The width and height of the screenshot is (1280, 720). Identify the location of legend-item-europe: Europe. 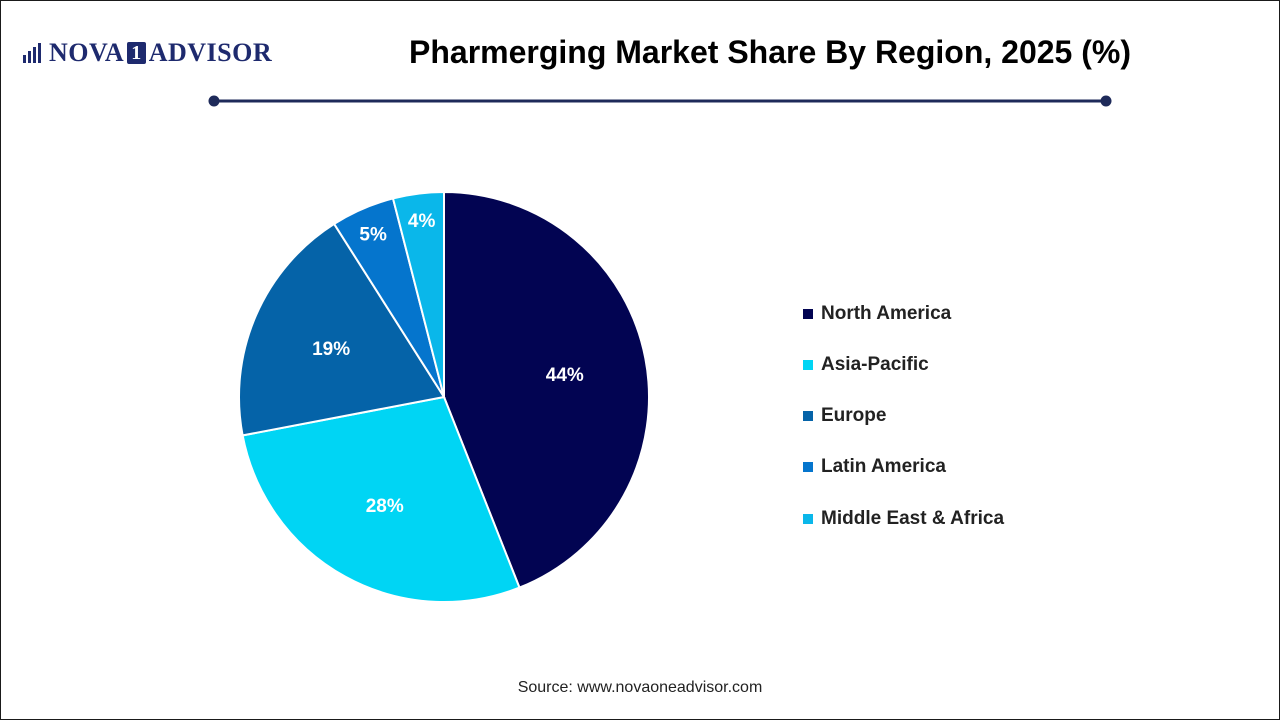
(903, 415).